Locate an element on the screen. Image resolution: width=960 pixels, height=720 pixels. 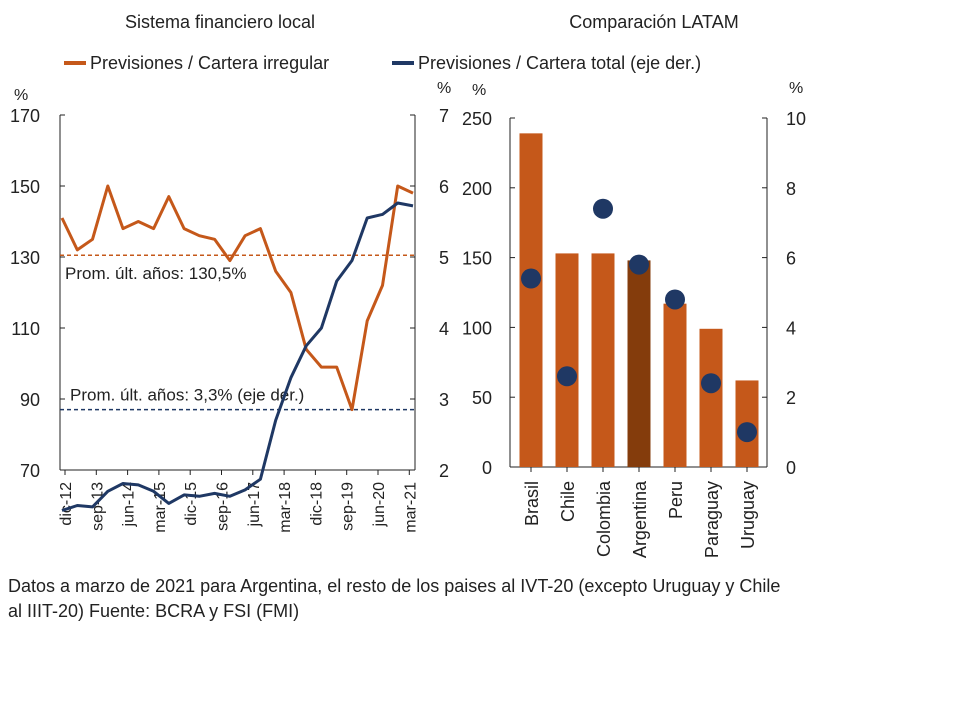
category-label-colombia: Colombia is located at coordinates (604, 518).